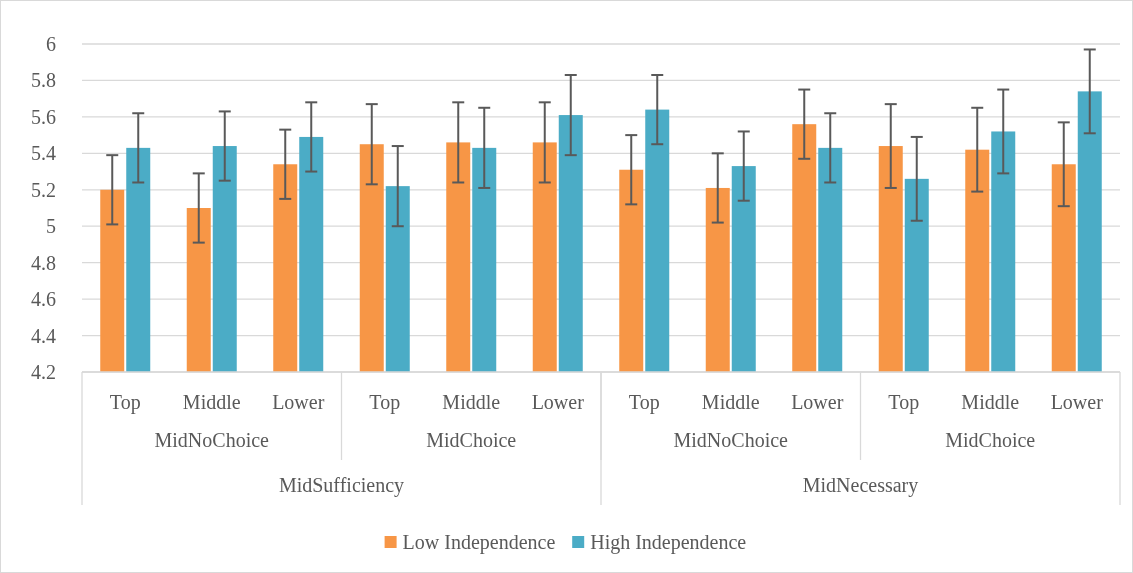 The height and width of the screenshot is (573, 1133). What do you see at coordinates (43, 116) in the screenshot?
I see `y-tick-label: 5.6` at bounding box center [43, 116].